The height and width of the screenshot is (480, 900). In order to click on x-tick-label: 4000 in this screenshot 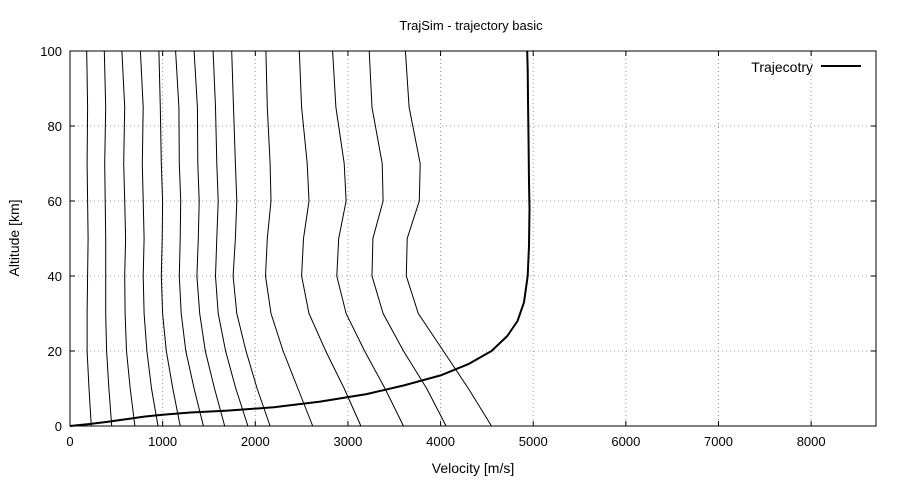, I will do `click(440, 441)`.